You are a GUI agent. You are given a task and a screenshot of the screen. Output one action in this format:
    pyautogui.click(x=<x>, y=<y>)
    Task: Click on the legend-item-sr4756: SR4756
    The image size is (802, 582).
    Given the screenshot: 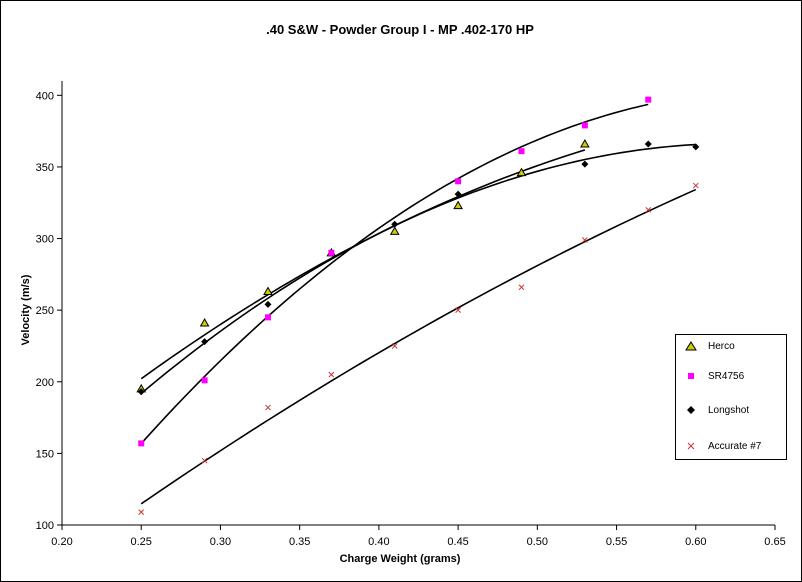 What is the action you would take?
    pyautogui.click(x=714, y=376)
    